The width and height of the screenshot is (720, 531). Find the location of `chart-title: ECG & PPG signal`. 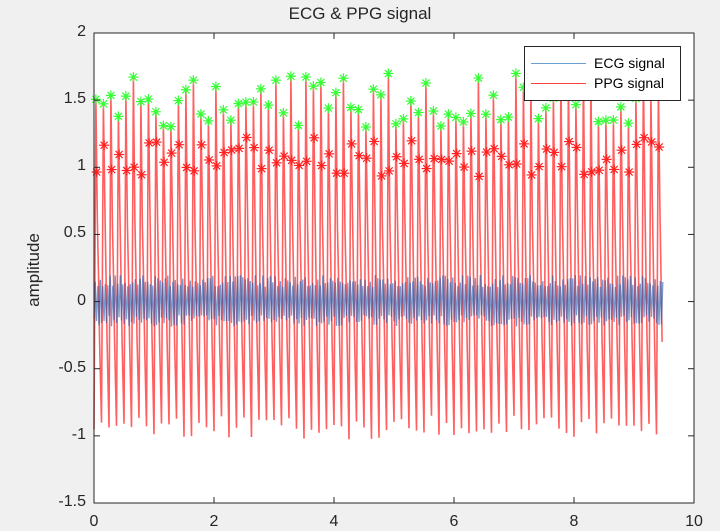

chart-title: ECG & PPG signal is located at coordinates (360, 13).